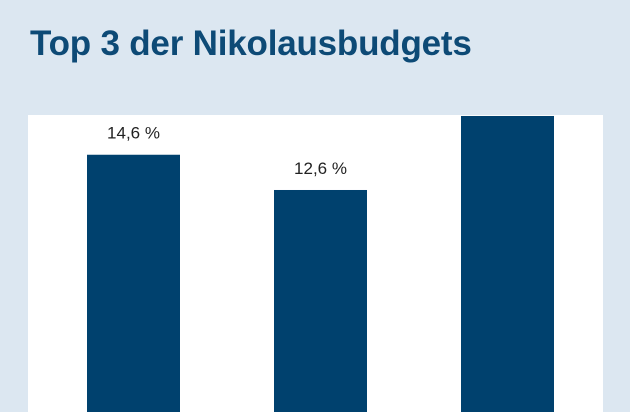  What do you see at coordinates (133, 133) in the screenshot?
I see `bar-value-label-1: 14,6 %` at bounding box center [133, 133].